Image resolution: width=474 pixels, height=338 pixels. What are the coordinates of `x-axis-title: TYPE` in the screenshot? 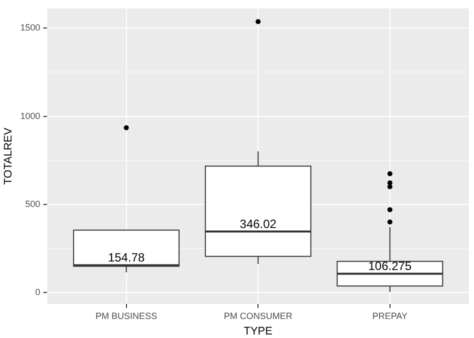 It's located at (258, 331).